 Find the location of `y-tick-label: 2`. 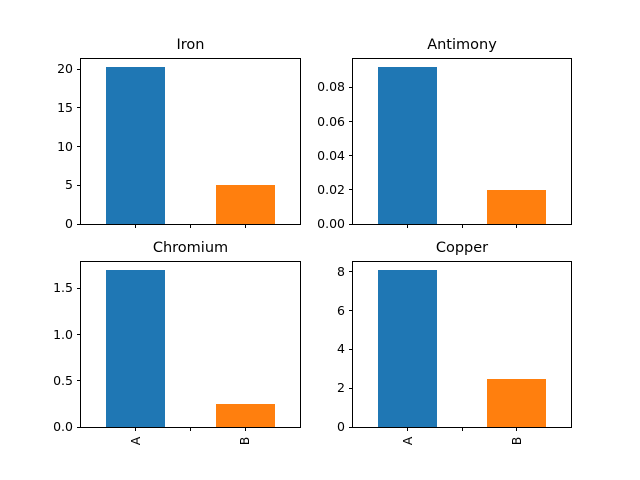

y-tick-label: 2 is located at coordinates (341, 387).